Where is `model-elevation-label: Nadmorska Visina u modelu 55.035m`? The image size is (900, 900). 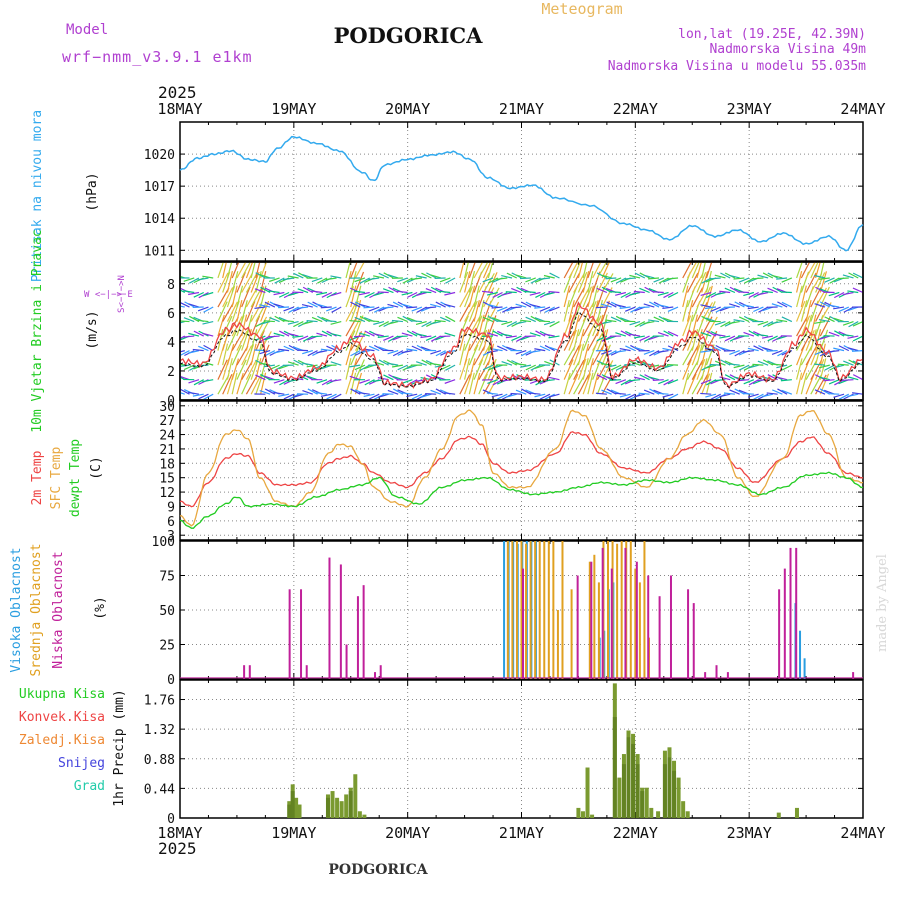 model-elevation-label: Nadmorska Visina u modelu 55.035m is located at coordinates (737, 66).